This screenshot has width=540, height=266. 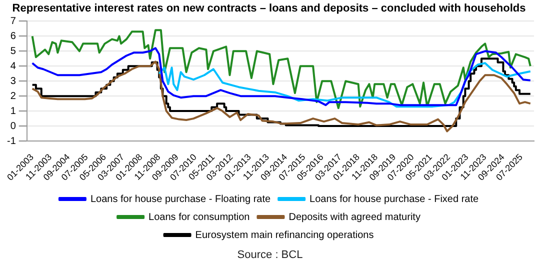 What do you see at coordinates (284, 235) in the screenshot?
I see `legend-label: Eurosystem main refinancing operations` at bounding box center [284, 235].